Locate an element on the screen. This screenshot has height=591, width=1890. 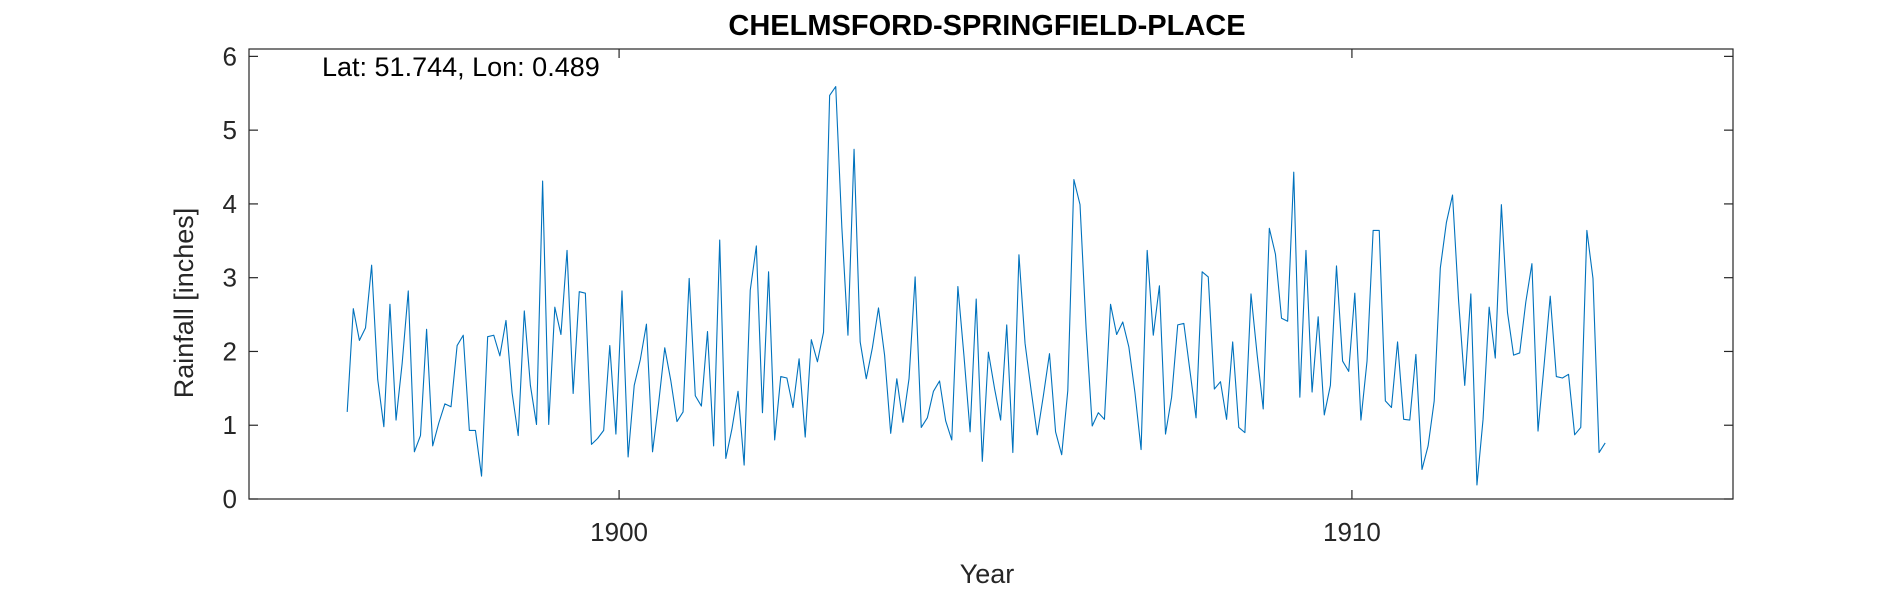
y-tick-label: 1 is located at coordinates (230, 425).